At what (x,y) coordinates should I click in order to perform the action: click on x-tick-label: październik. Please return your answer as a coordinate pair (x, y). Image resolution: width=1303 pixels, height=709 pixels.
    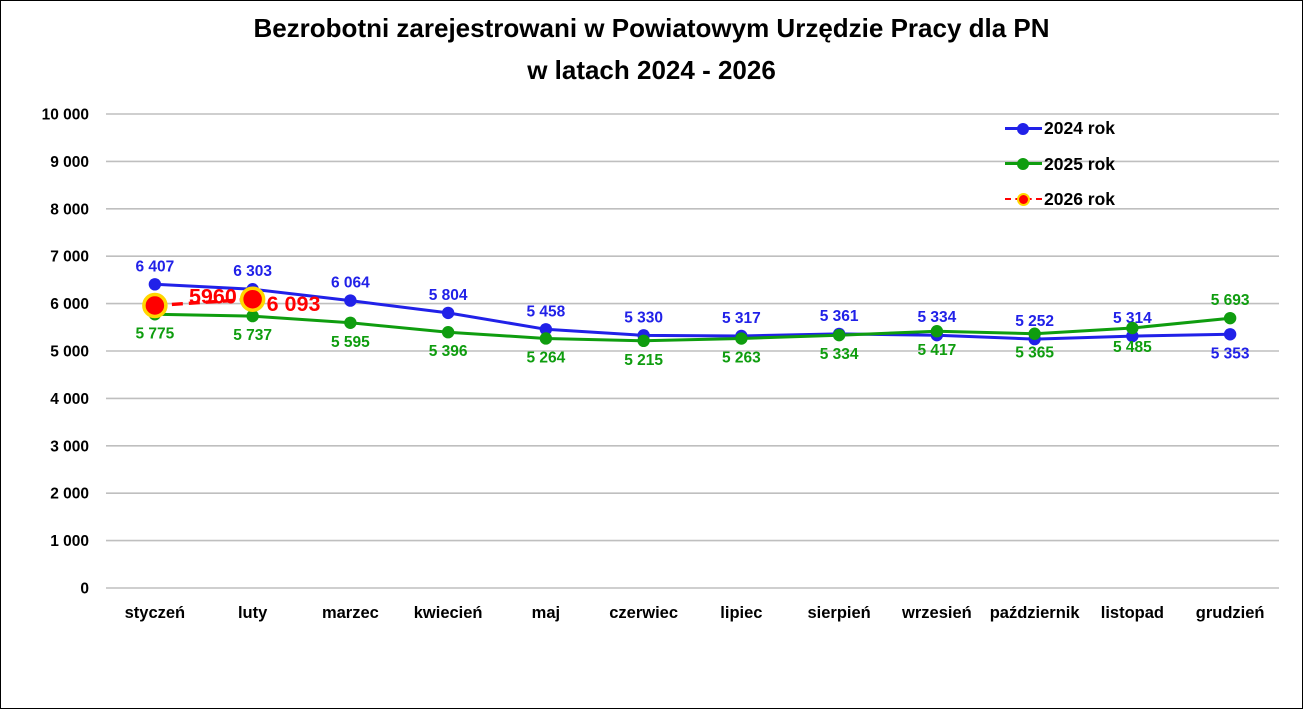
    Looking at the image, I should click on (1035, 613).